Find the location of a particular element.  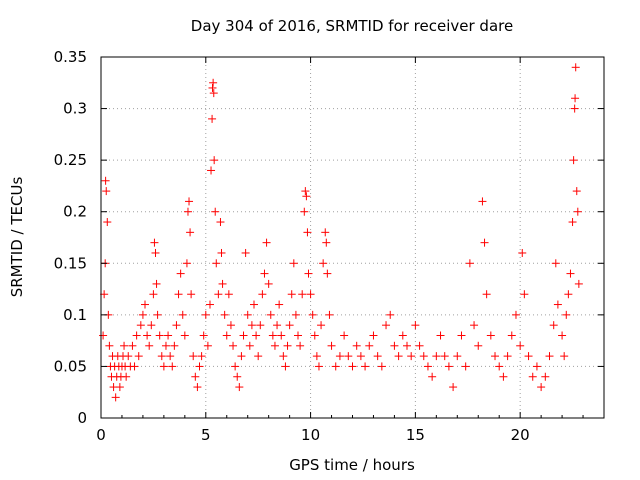

y-tick-label: 0.2 is located at coordinates (75, 212).